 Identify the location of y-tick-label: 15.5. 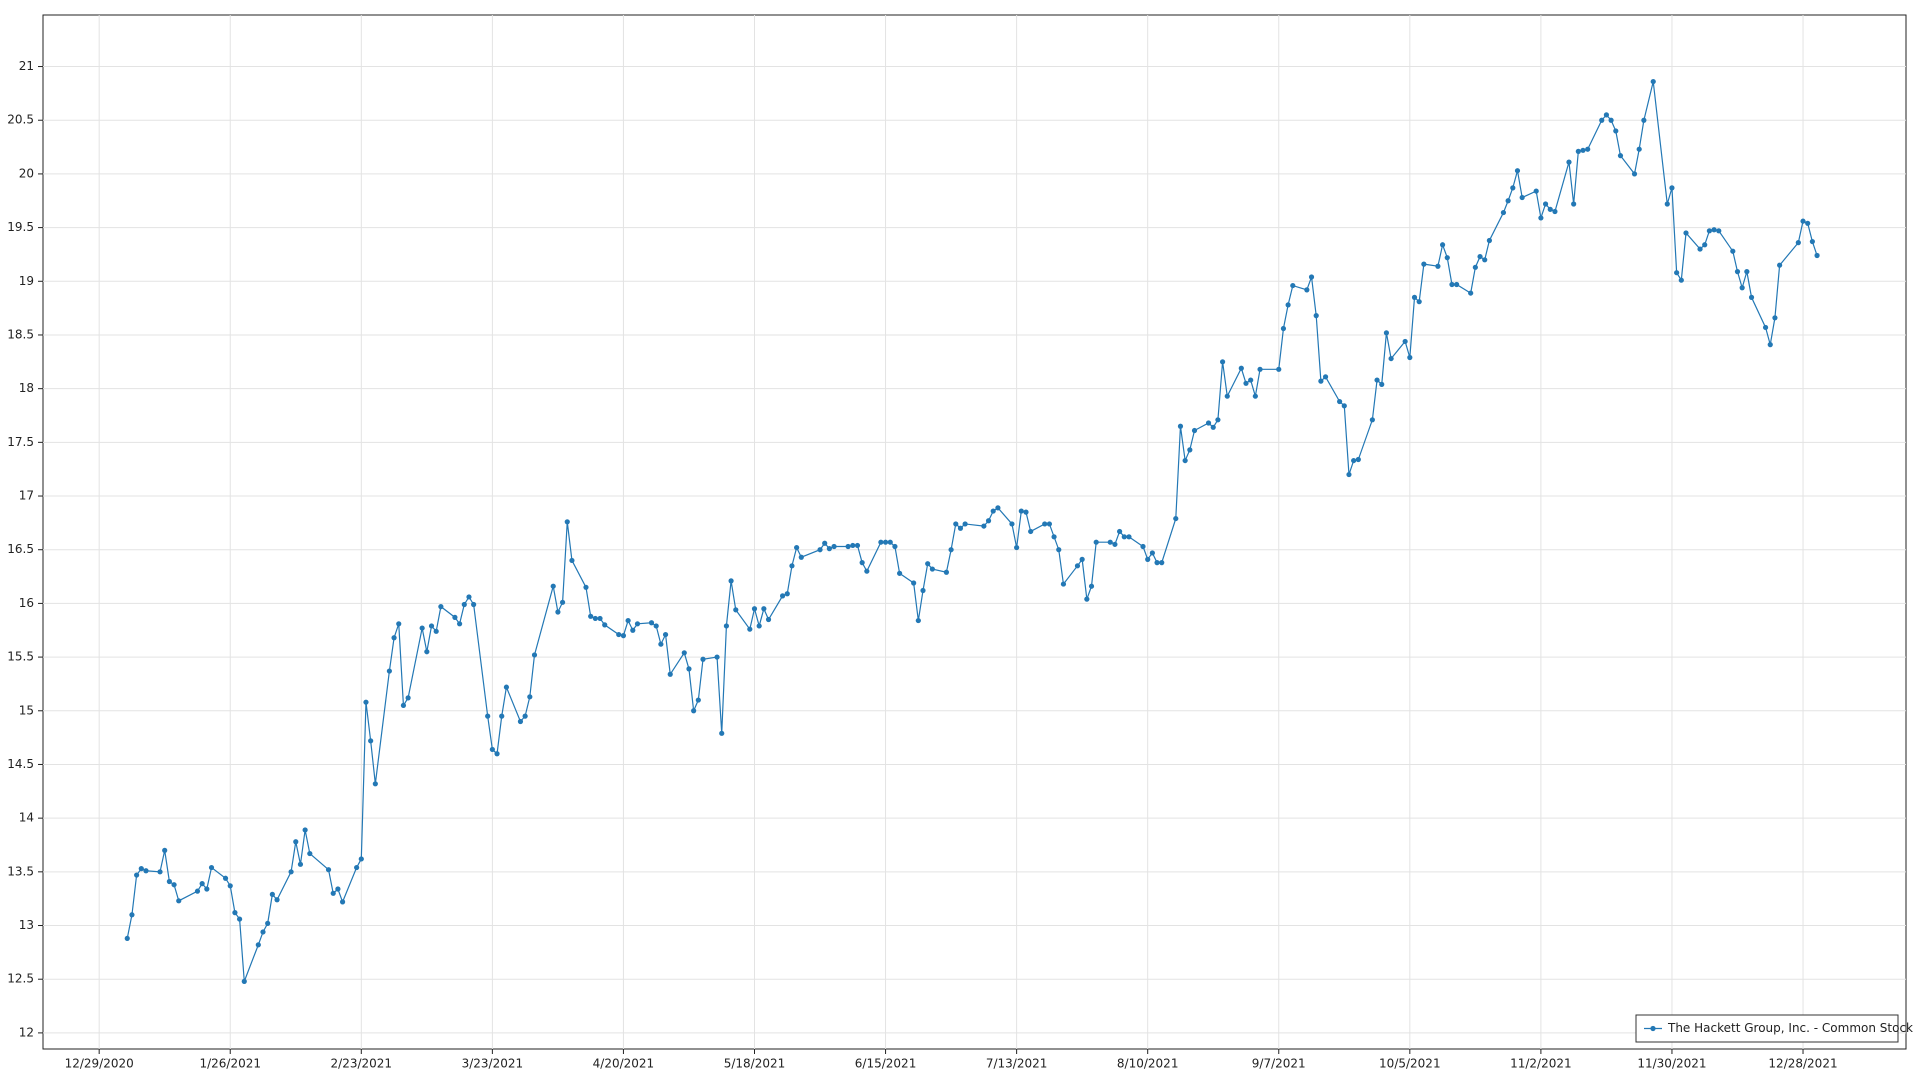
(20, 657).